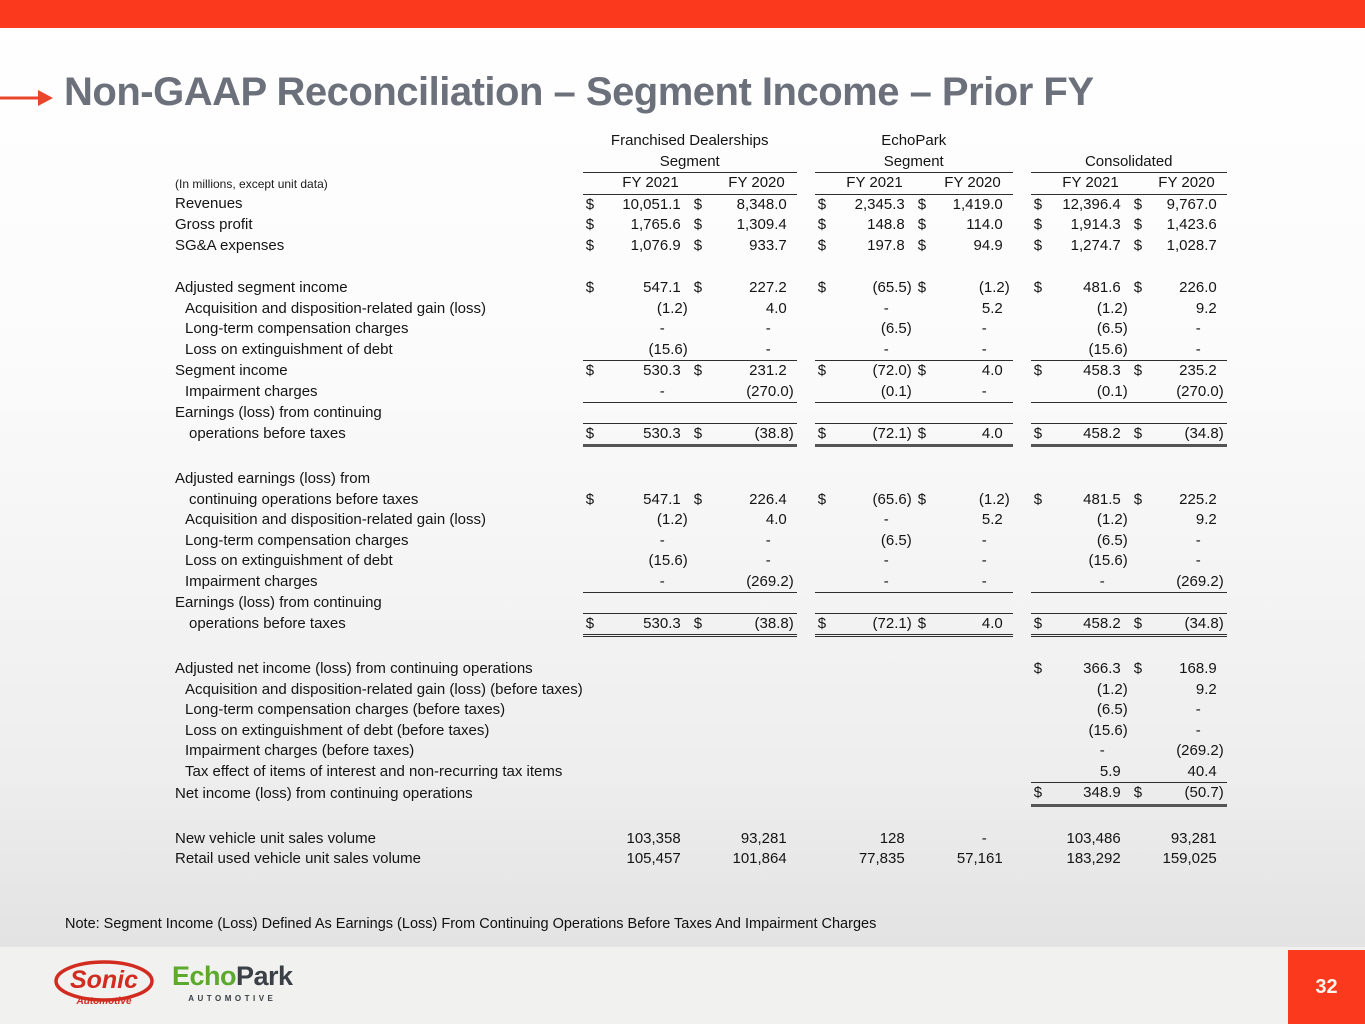 This screenshot has height=1024, width=1365. Describe the element at coordinates (1093, 838) in the screenshot. I see `table-cell: 103,486` at that location.